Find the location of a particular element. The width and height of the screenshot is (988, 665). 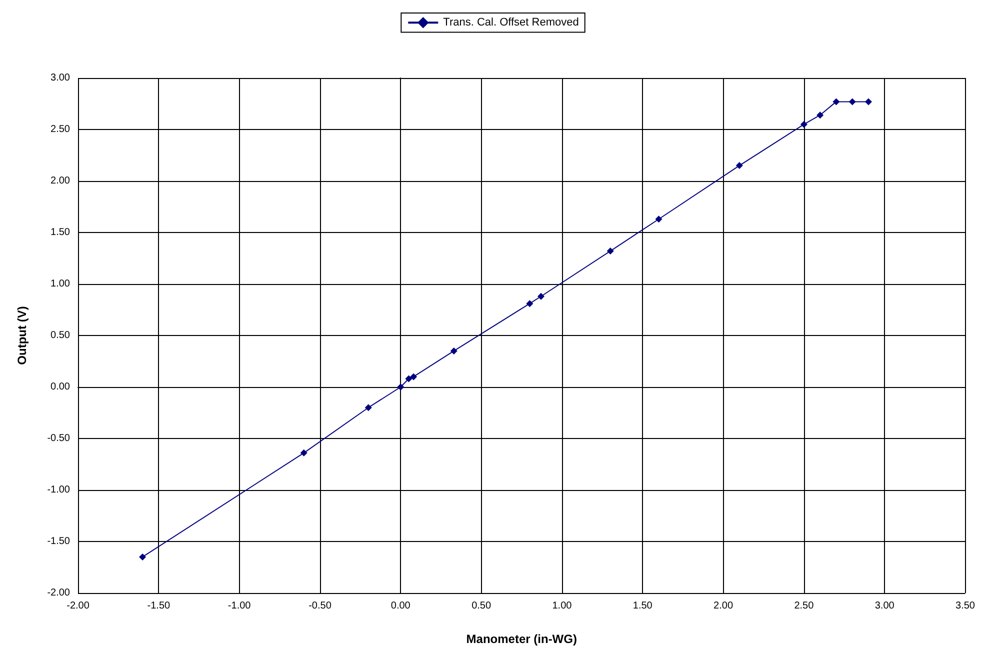

x-axis-title: Manometer (in-WG) is located at coordinates (521, 639).